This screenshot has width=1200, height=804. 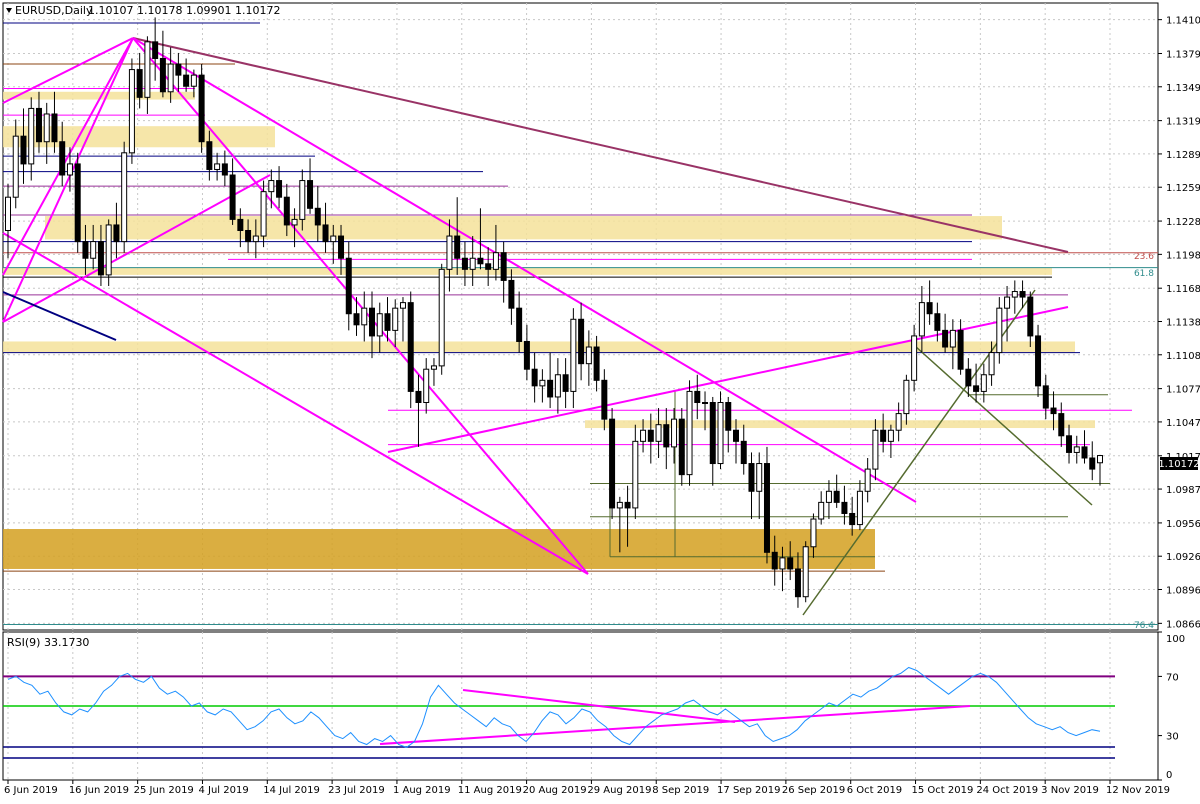 What do you see at coordinates (99, 95) in the screenshot?
I see `zone-light` at bounding box center [99, 95].